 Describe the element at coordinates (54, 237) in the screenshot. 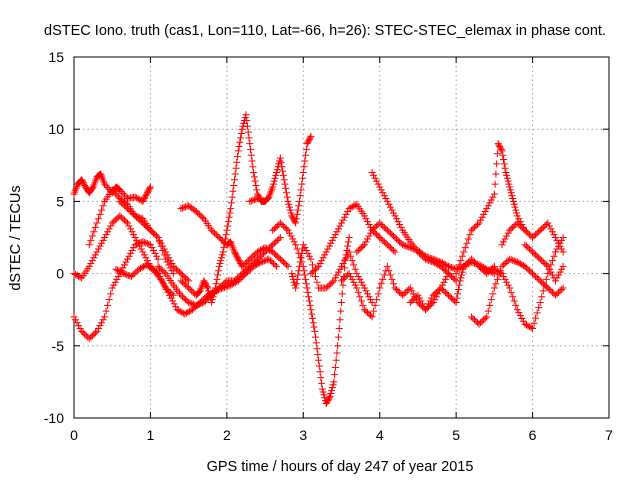

I see `y-tick-labels: -10 -5 0 5 10 15` at that location.